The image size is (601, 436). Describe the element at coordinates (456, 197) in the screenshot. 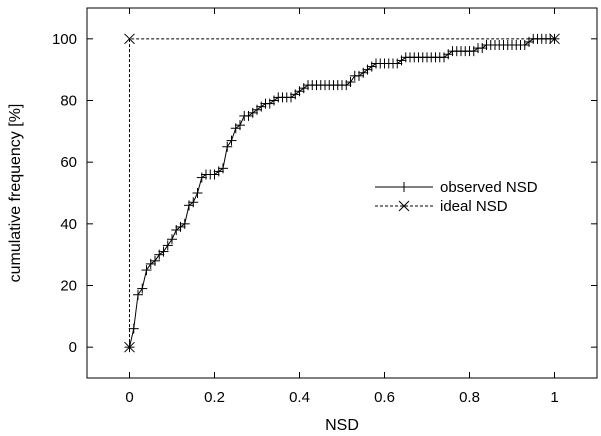

I see `legend: observed NSD ideal NSD` at that location.